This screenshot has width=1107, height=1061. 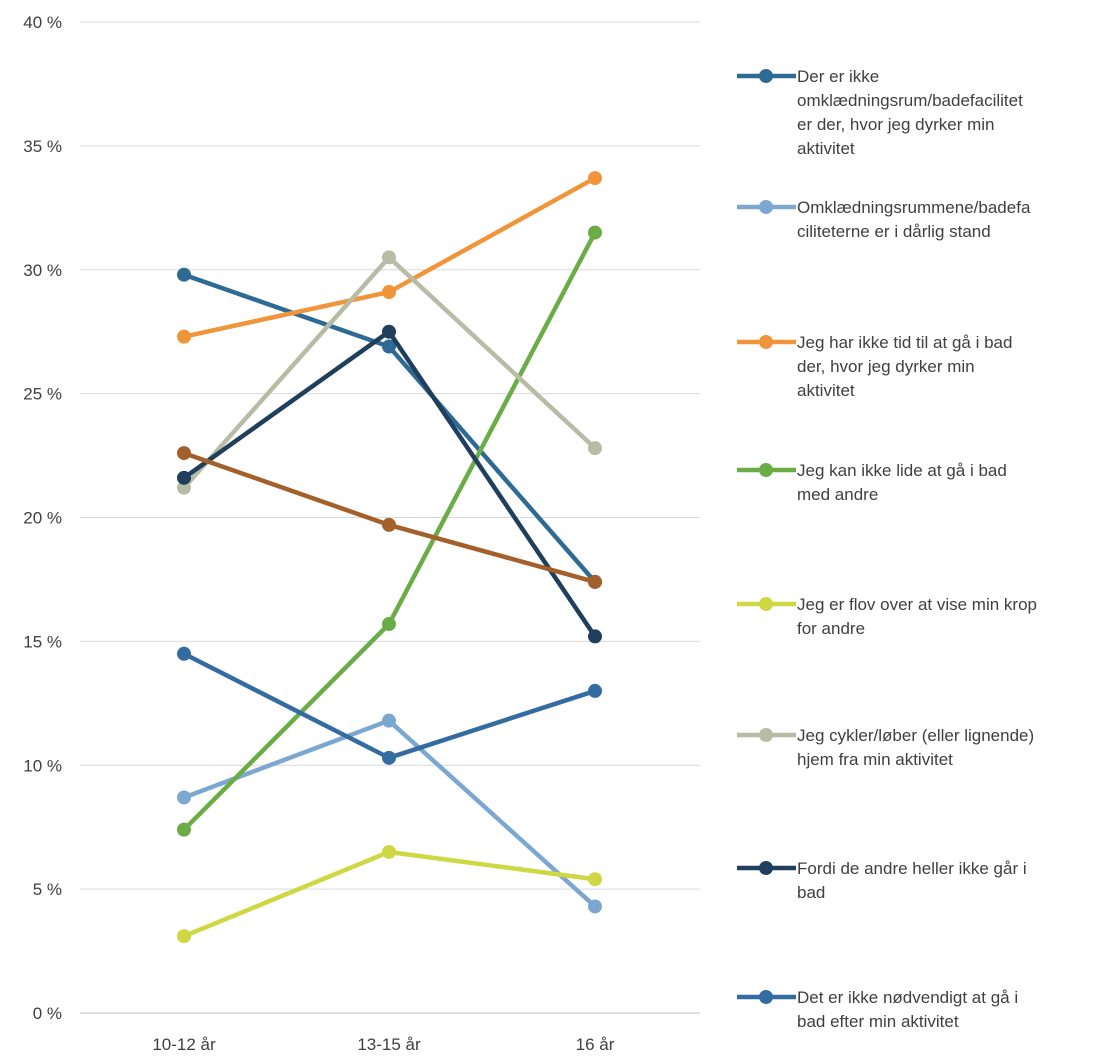 I want to click on y-tick-label: 15 %, so click(x=42, y=641).